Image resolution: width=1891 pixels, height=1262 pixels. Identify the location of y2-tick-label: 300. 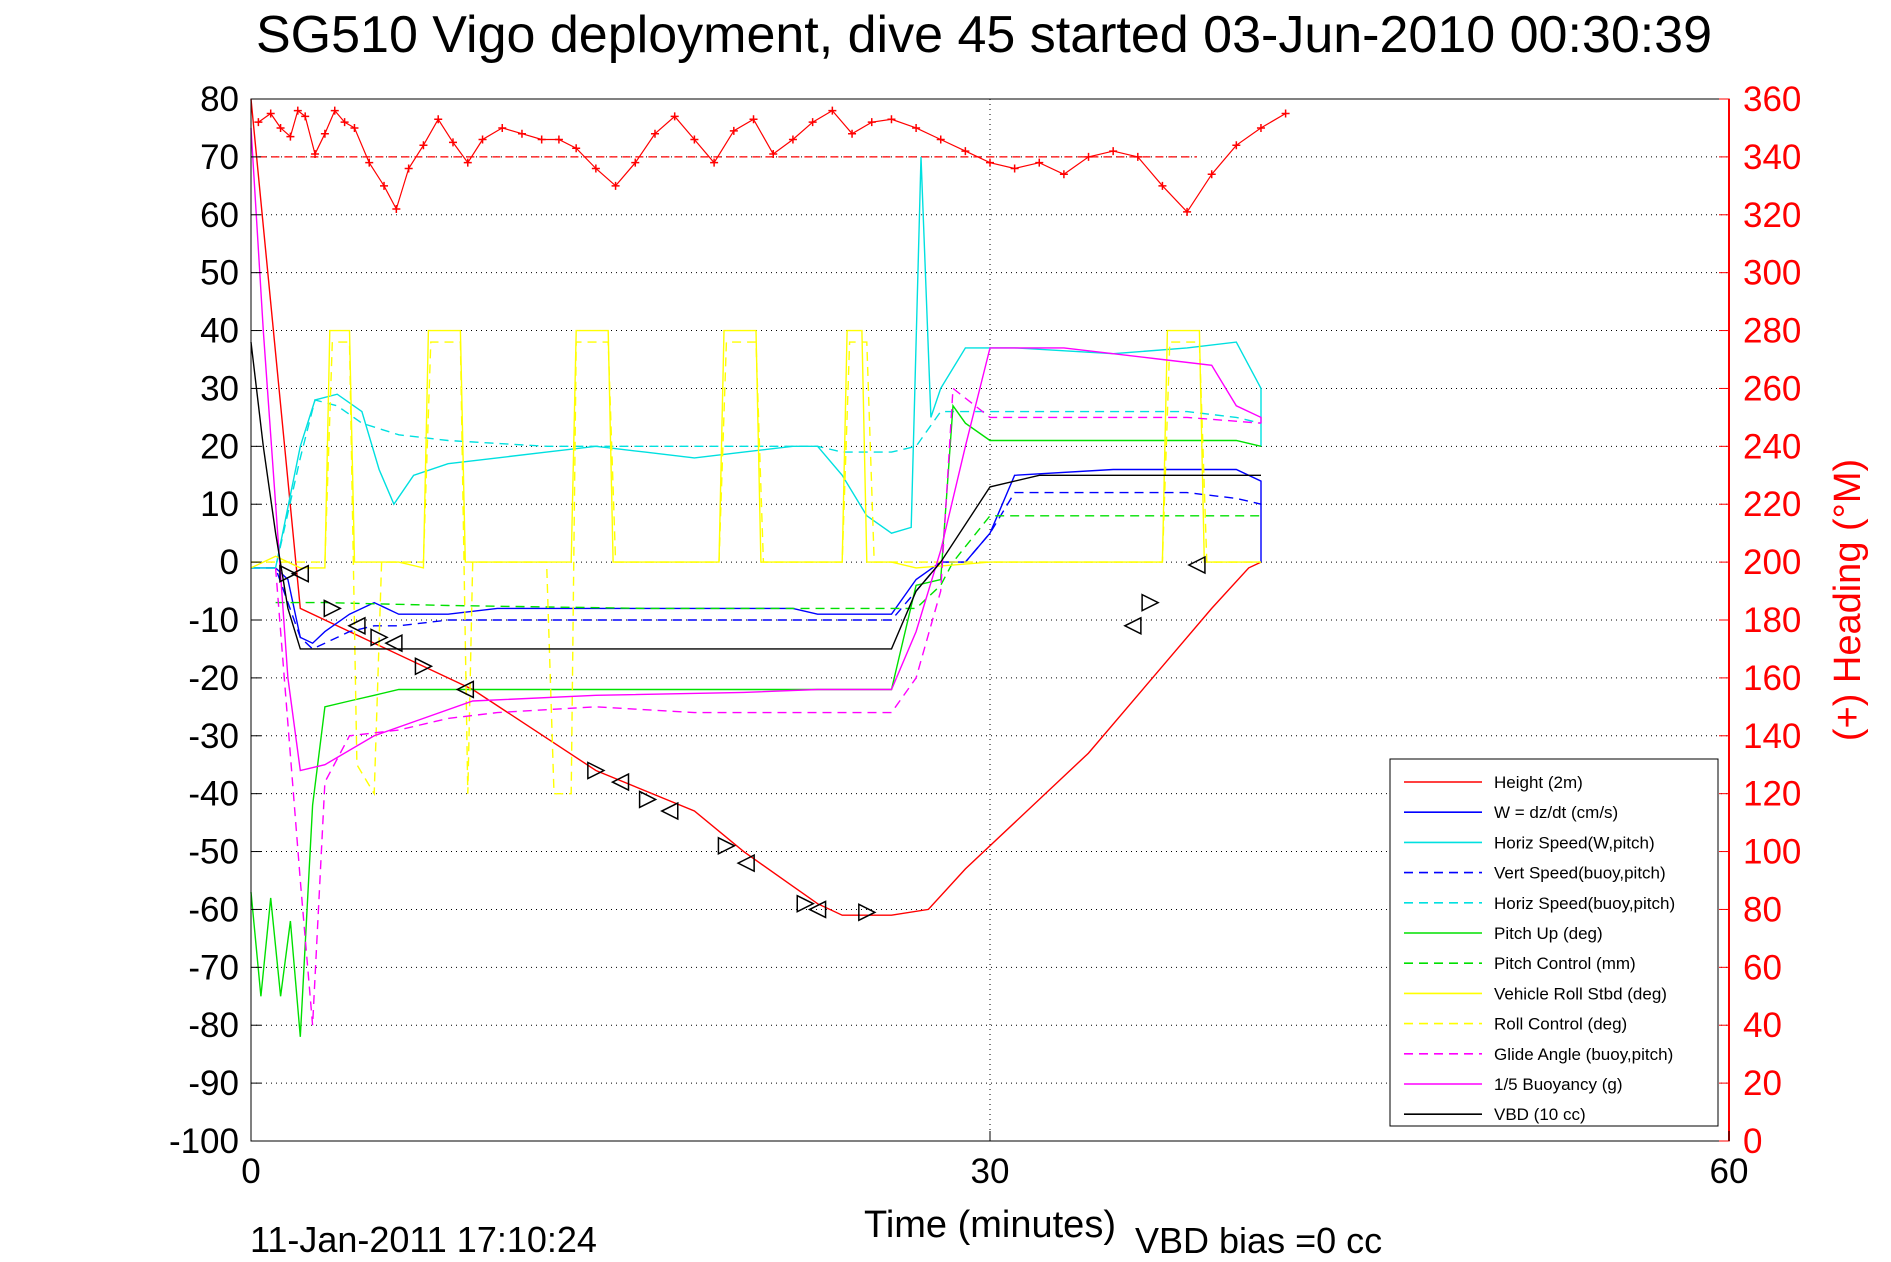
(1772, 273).